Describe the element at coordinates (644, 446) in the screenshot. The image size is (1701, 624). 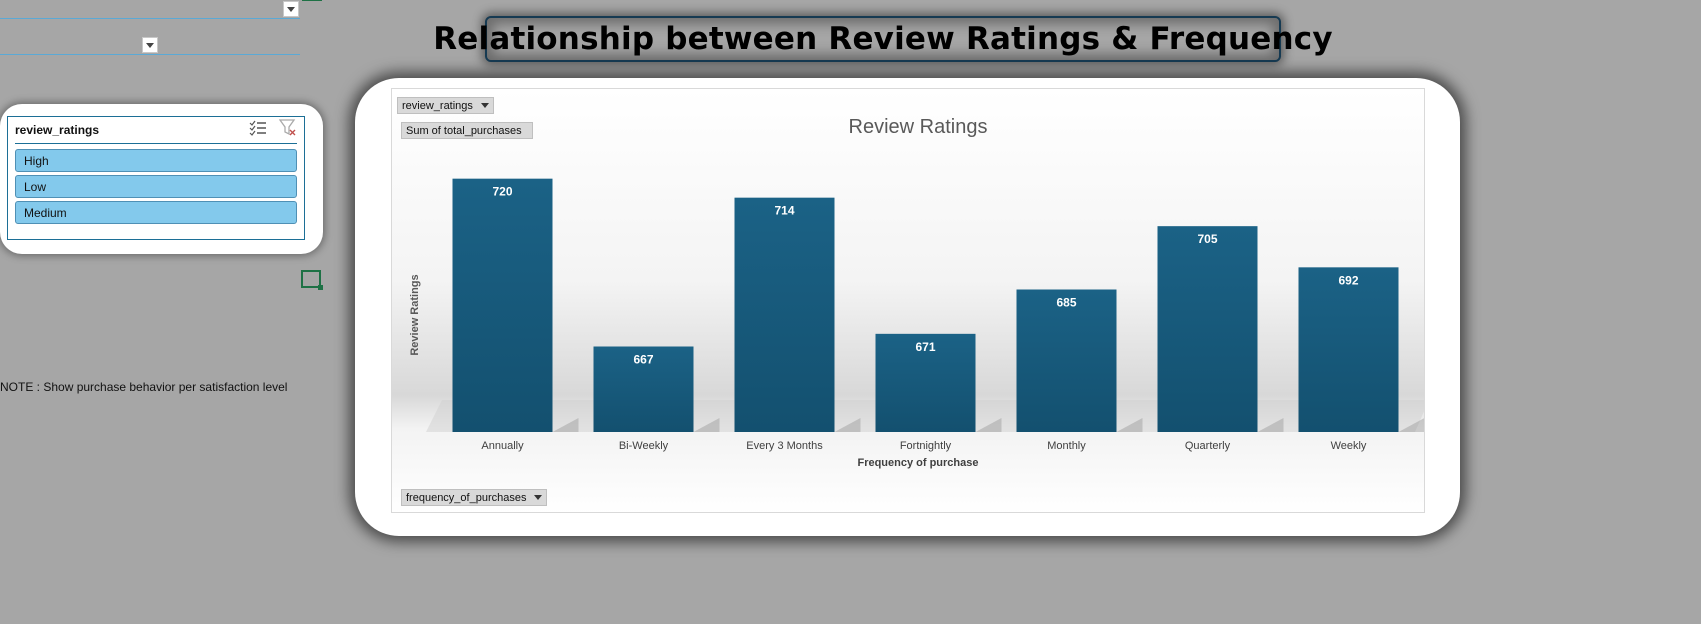
I see `x-tick-label: Bi-Weekly` at that location.